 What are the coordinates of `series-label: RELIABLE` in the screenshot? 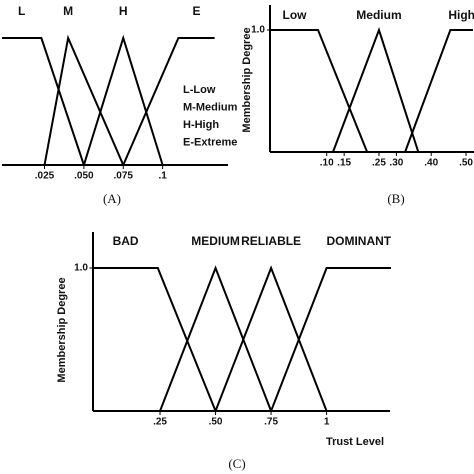 It's located at (271, 241).